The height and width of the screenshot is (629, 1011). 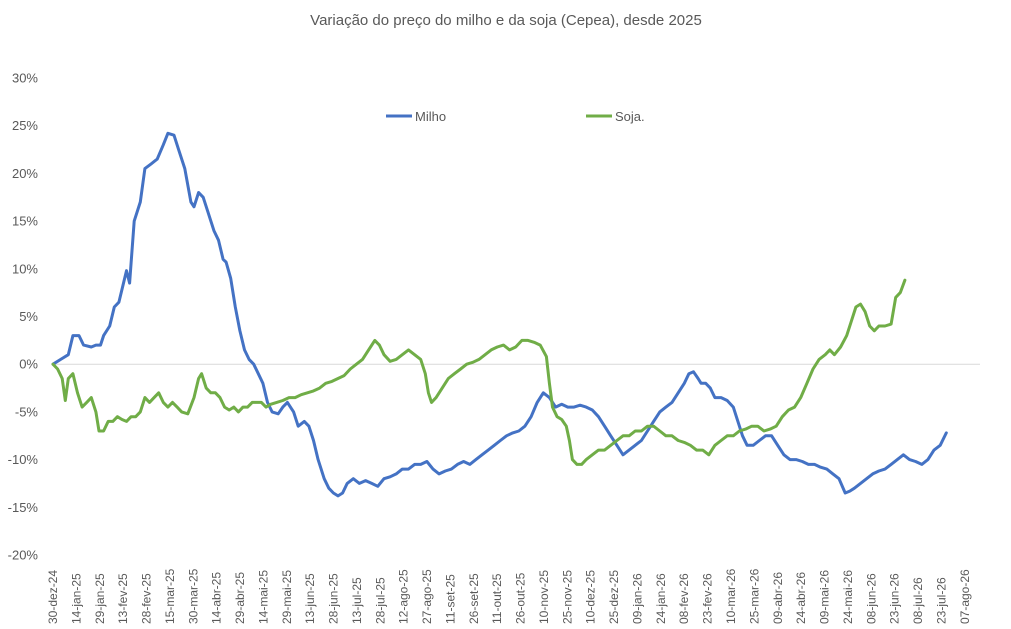 What do you see at coordinates (217, 598) in the screenshot?
I see `x-tick-label: 14-abr-25` at bounding box center [217, 598].